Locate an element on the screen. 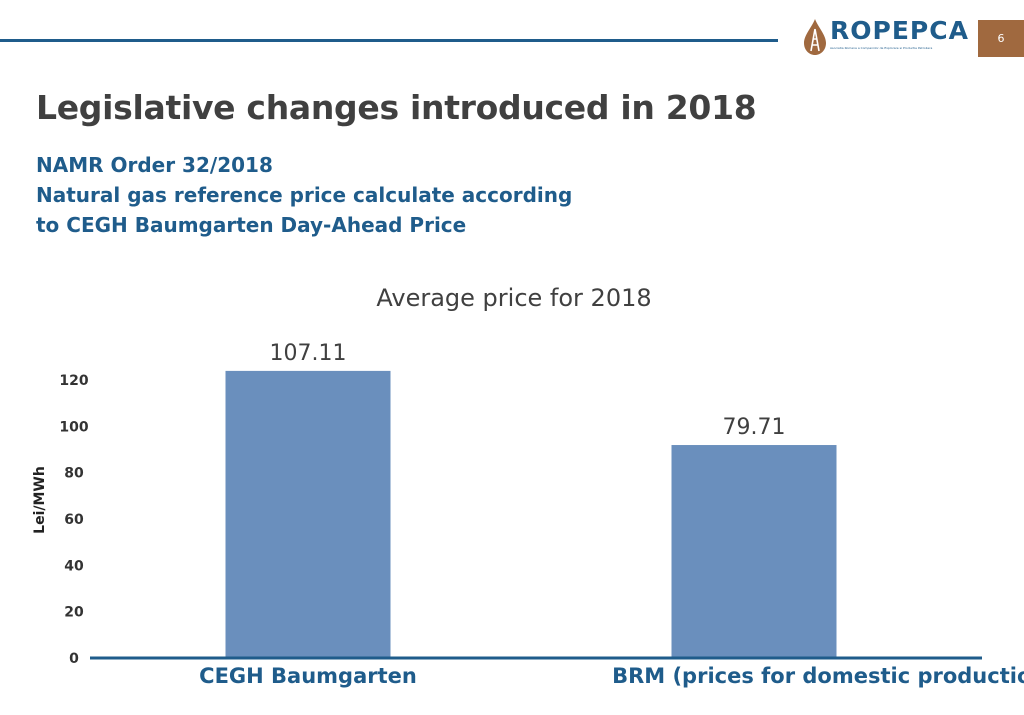 The height and width of the screenshot is (715, 1024). subtitle-line: to CEGH Baumgarten Day-Ahead Price is located at coordinates (251, 225).